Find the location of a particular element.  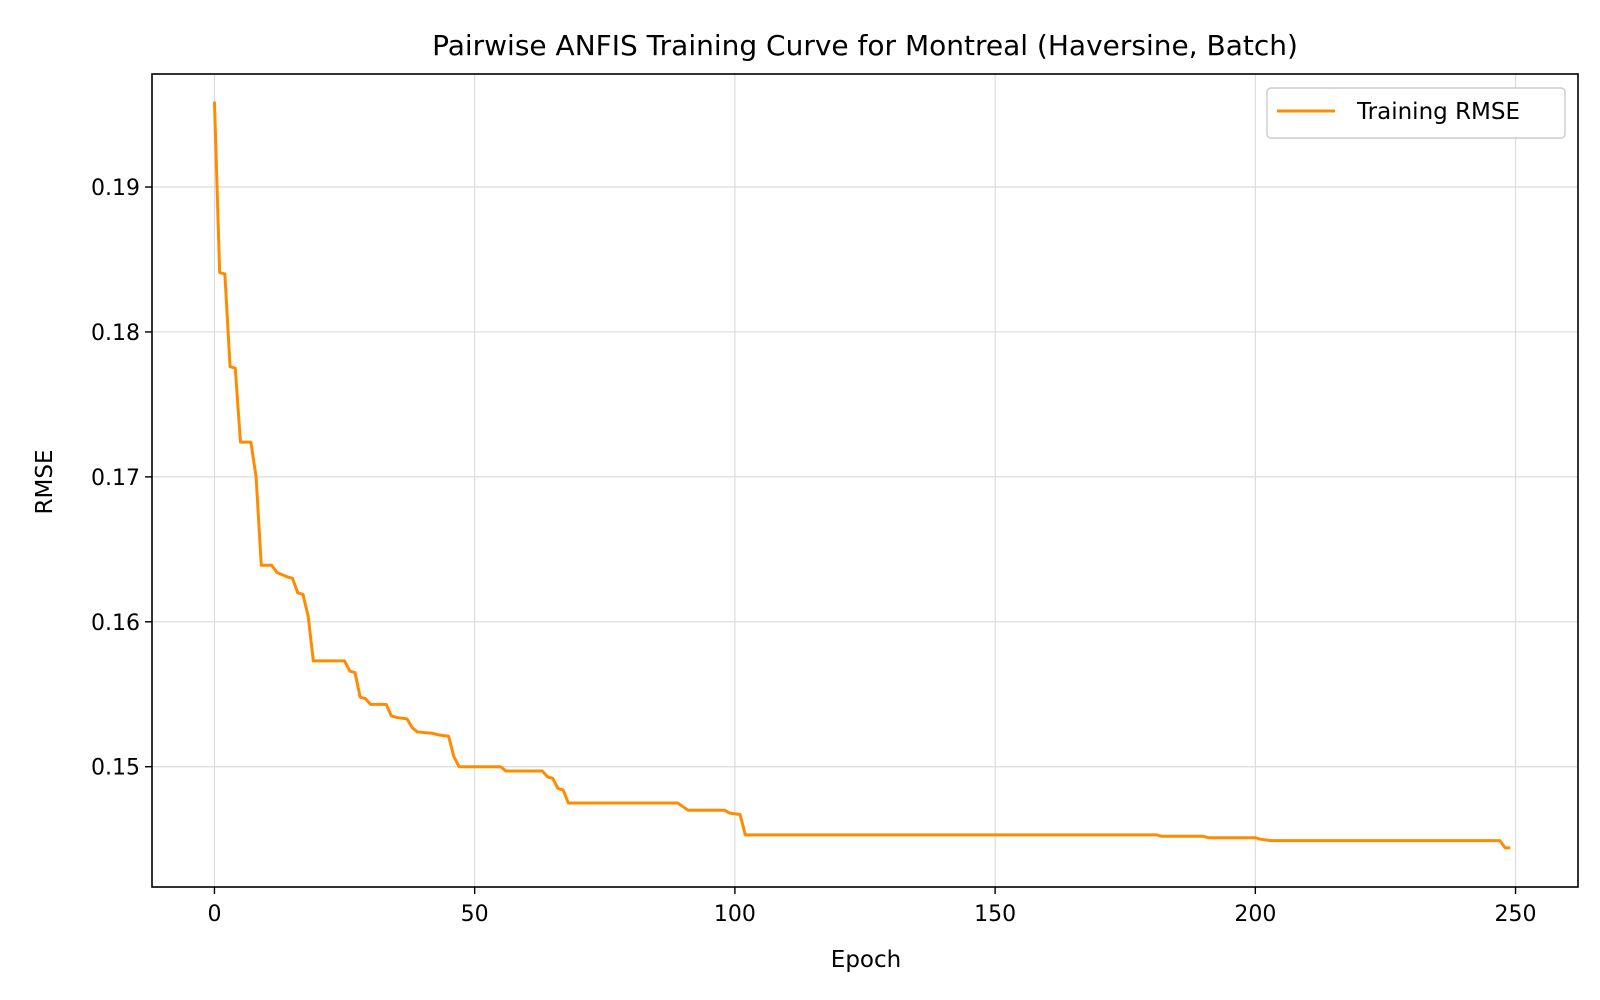

y-tick-label: 0.19 is located at coordinates (115, 188).